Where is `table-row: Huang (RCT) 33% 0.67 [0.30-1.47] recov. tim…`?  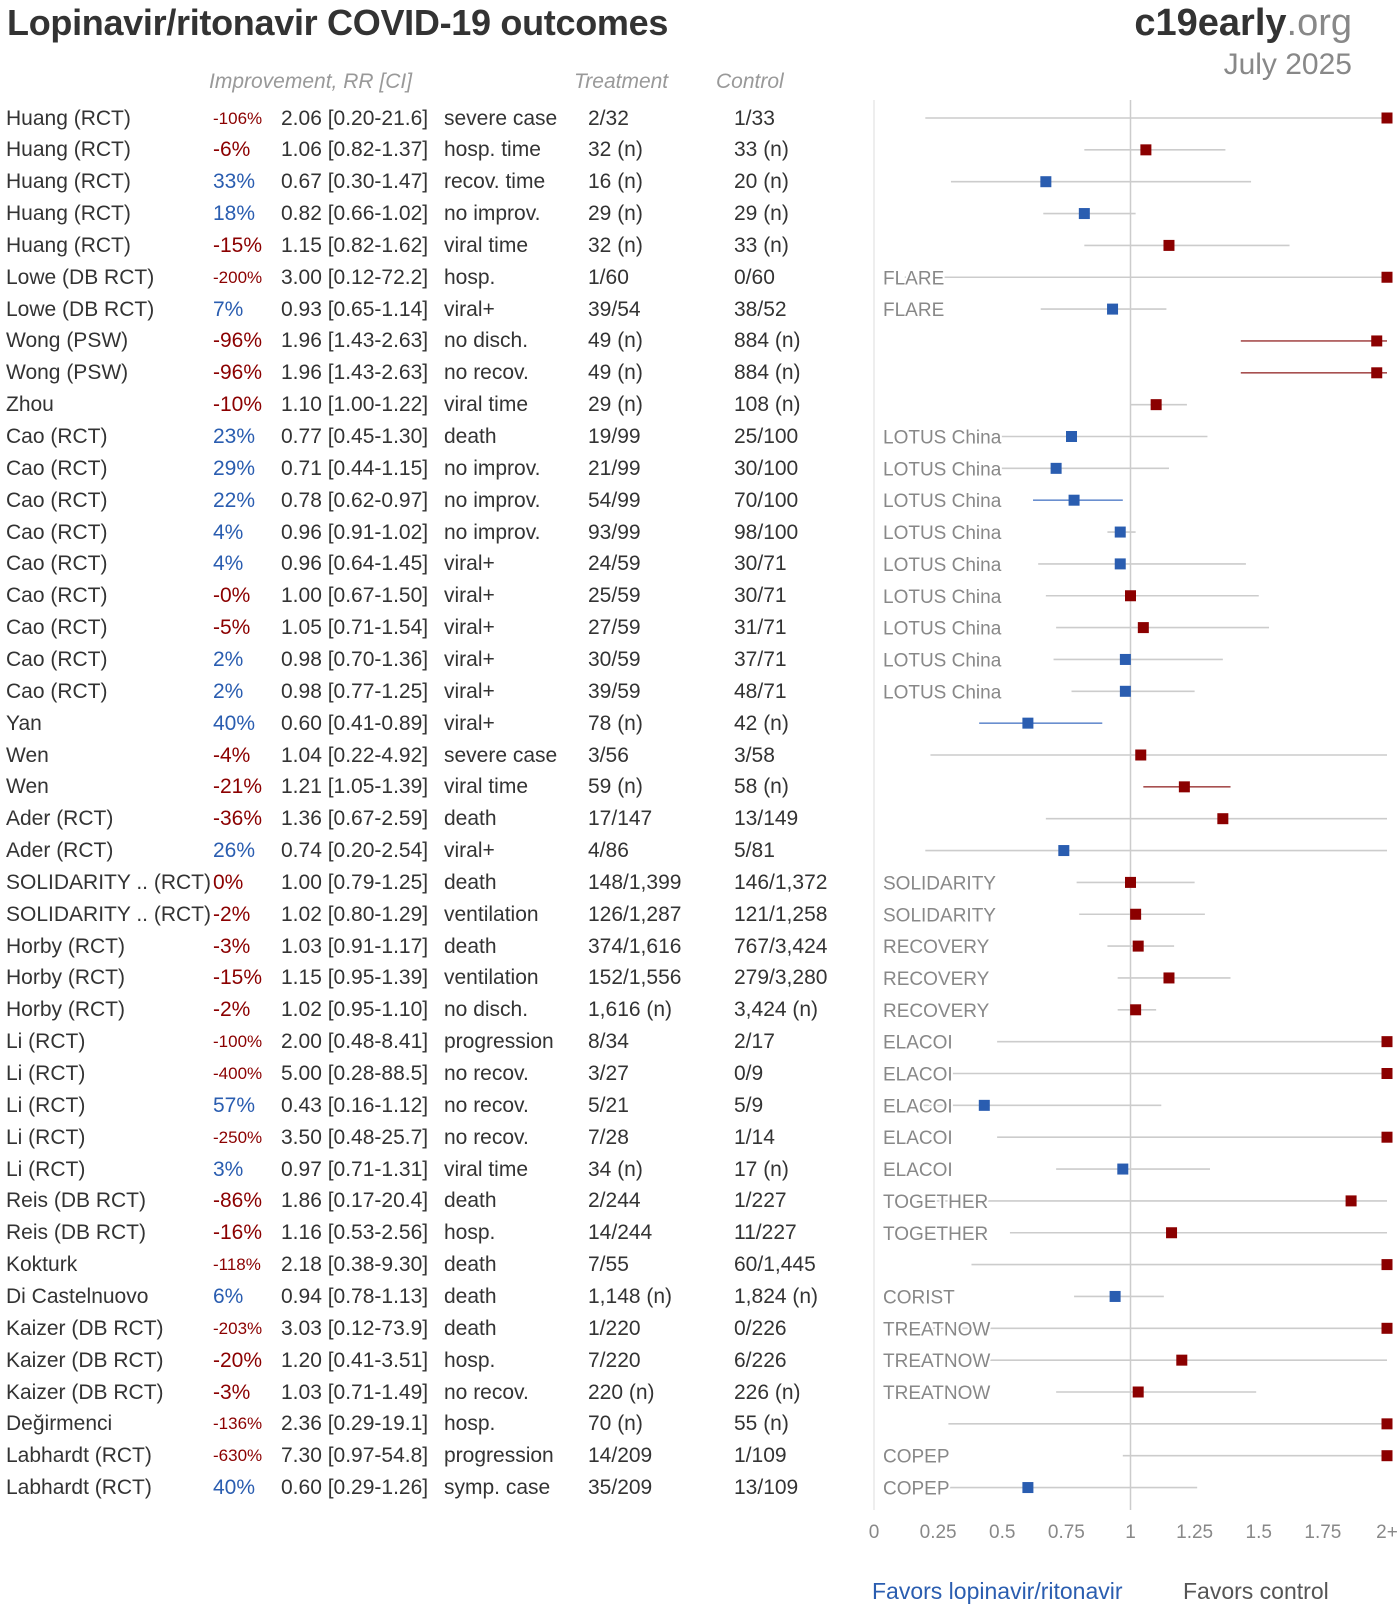
table-row: Huang (RCT) 33% 0.67 [0.30-1.47] recov. tim… is located at coordinates (435, 181).